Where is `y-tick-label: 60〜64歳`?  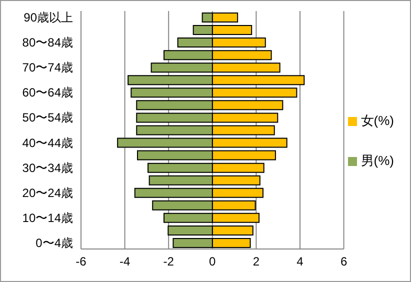
y-tick-label: 60〜64歳 is located at coordinates (47, 93).